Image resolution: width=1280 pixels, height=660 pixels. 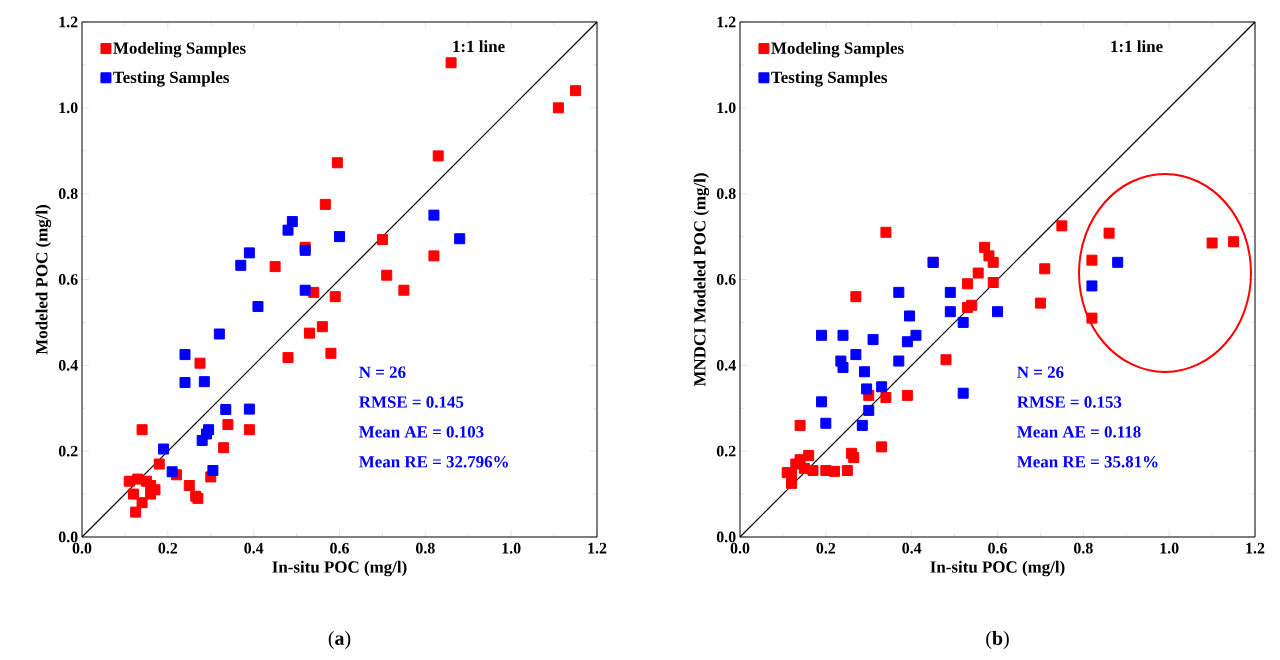 I want to click on y-axis-title: MNDCI Modeled POC (mg/l), so click(x=701, y=280).